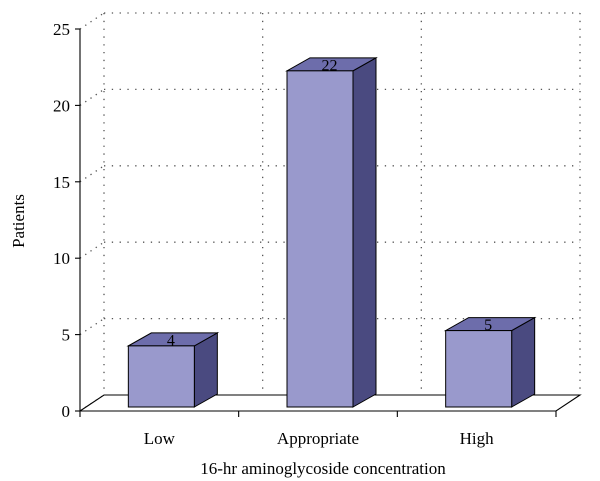 The height and width of the screenshot is (481, 600). What do you see at coordinates (477, 438) in the screenshot?
I see `x-tick-label: High` at bounding box center [477, 438].